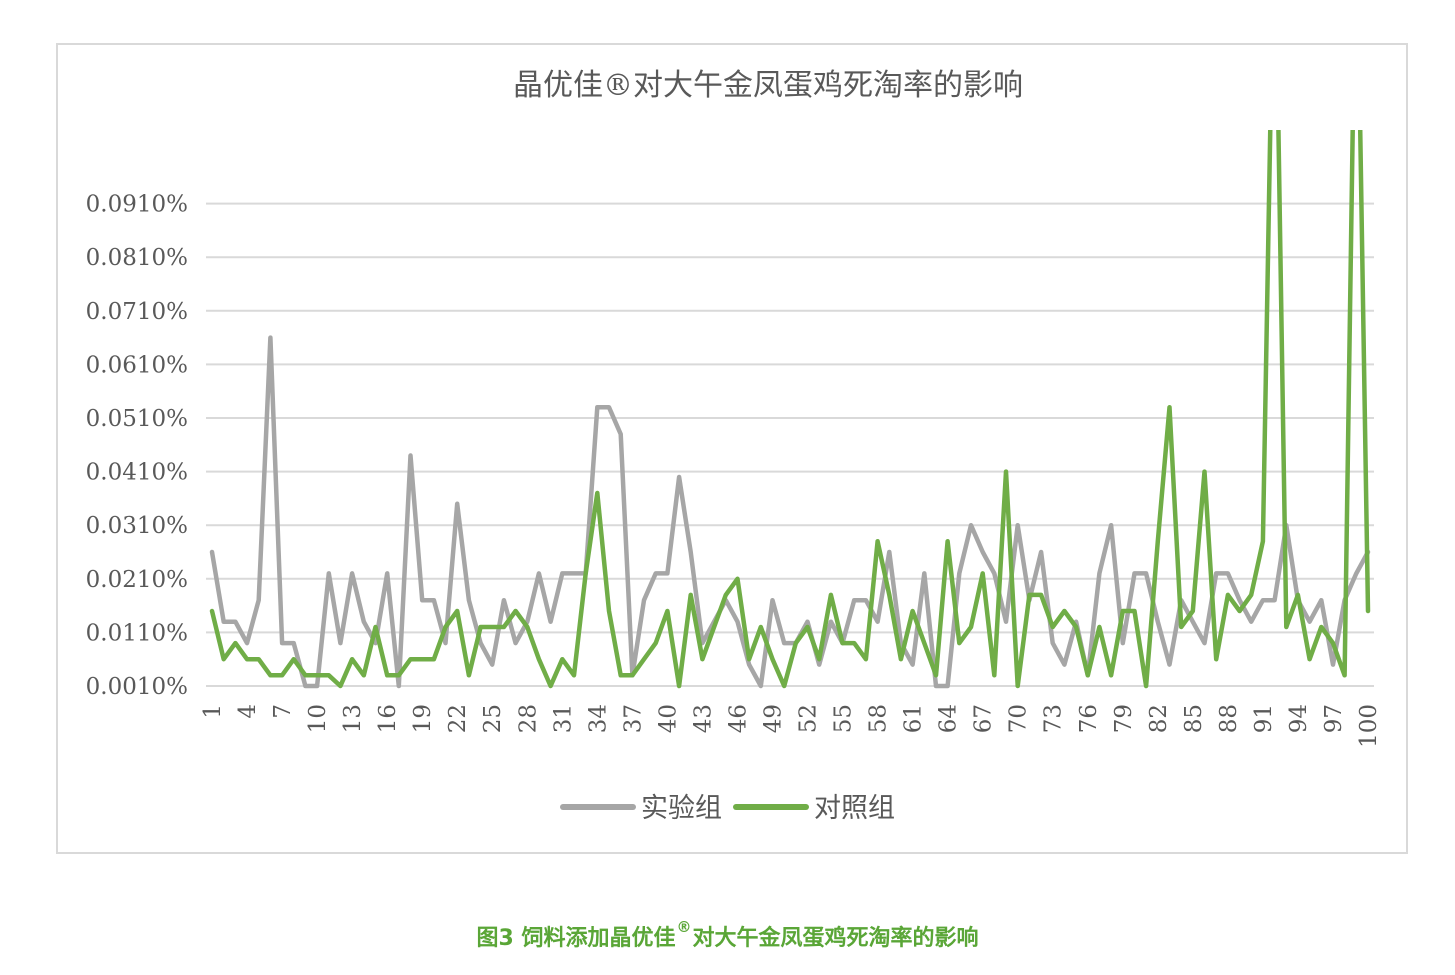 This screenshot has width=1455, height=975. I want to click on x-tick-label: 43, so click(703, 718).